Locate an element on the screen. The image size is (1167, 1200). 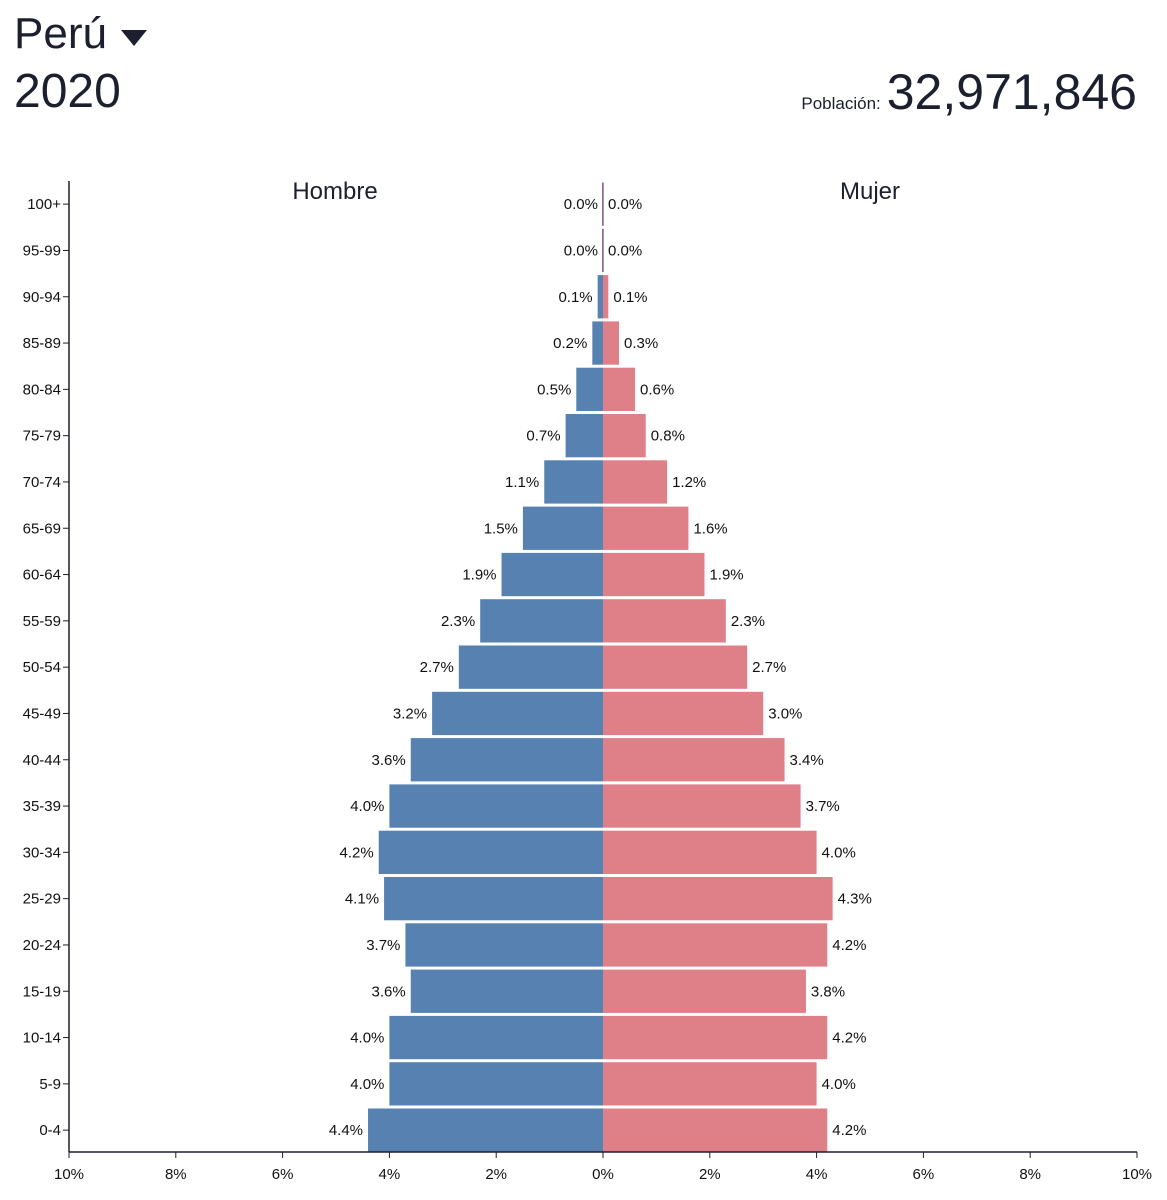
year-label: 2020 is located at coordinates (67, 91).